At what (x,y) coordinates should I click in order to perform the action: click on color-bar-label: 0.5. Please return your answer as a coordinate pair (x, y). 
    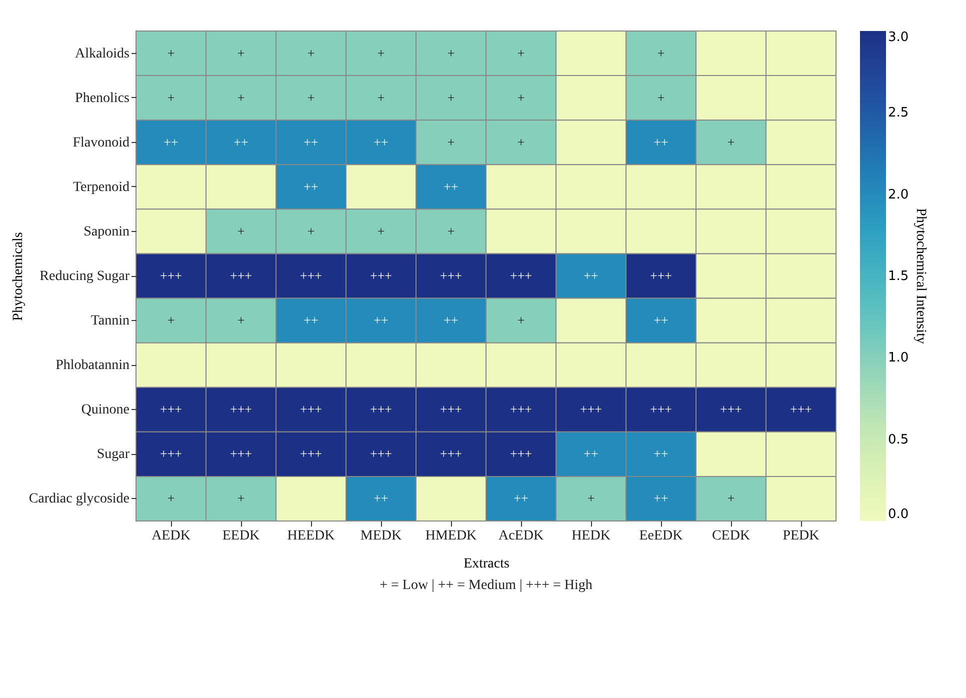
    Looking at the image, I should click on (898, 440).